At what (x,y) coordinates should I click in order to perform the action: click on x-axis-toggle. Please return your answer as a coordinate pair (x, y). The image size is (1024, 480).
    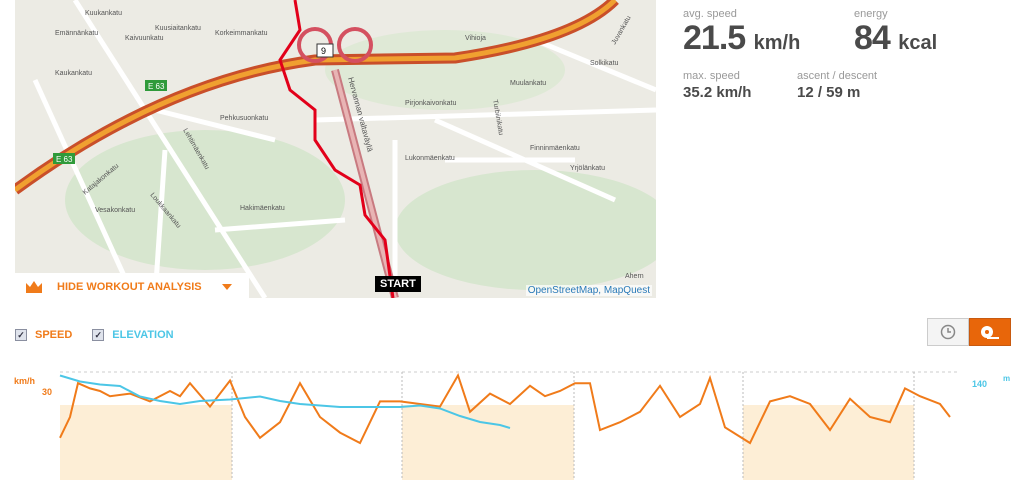
    Looking at the image, I should click on (969, 332).